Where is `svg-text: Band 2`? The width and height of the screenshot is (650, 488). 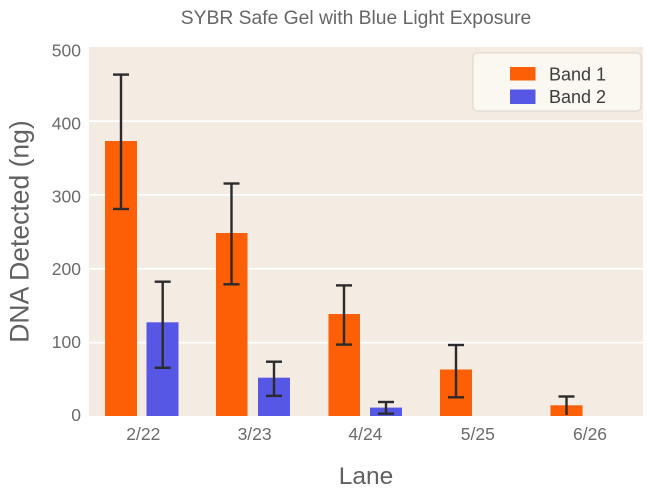 svg-text: Band 2 is located at coordinates (577, 97).